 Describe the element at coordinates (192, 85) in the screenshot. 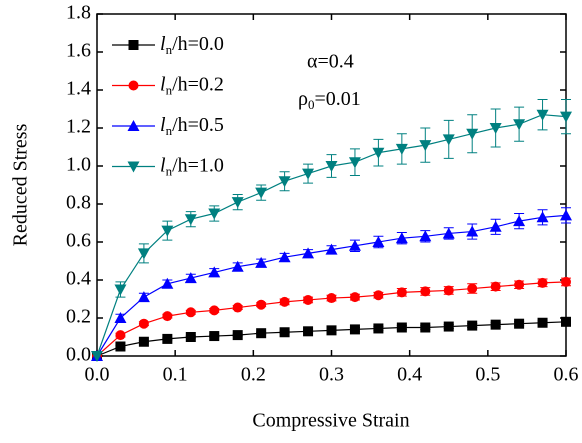

I see `legend-label: ln/h=0.2` at that location.